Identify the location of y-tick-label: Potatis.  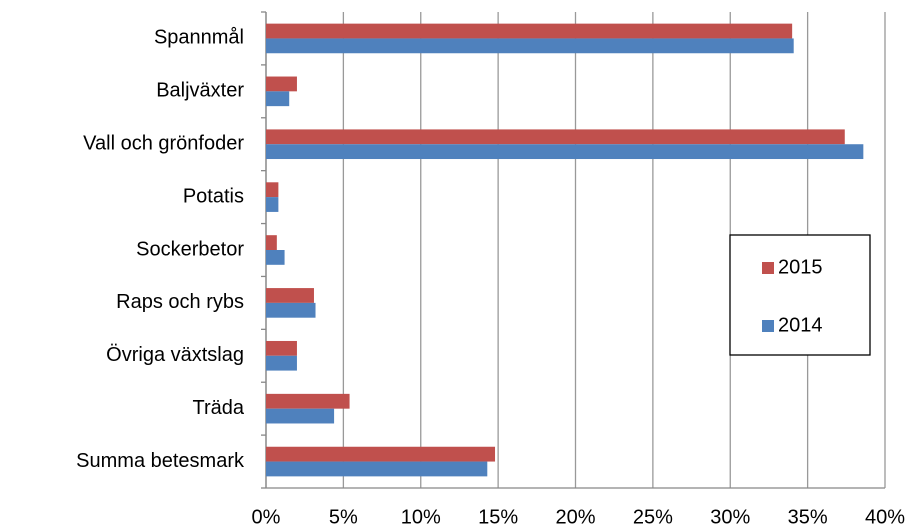
(213, 196).